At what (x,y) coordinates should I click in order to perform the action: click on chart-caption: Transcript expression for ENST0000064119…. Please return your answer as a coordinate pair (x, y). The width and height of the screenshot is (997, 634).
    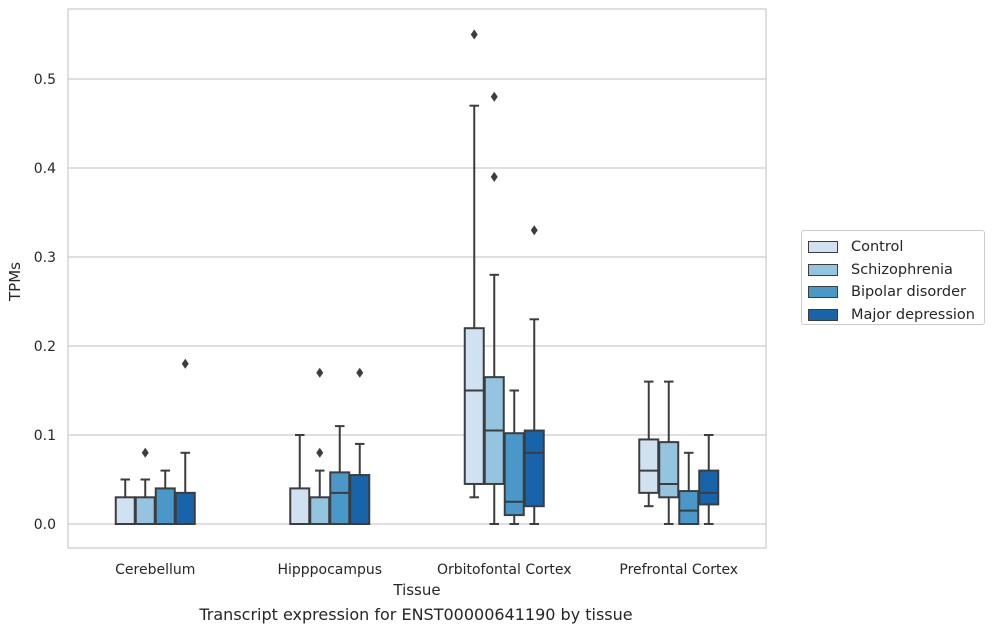
    Looking at the image, I should click on (416, 614).